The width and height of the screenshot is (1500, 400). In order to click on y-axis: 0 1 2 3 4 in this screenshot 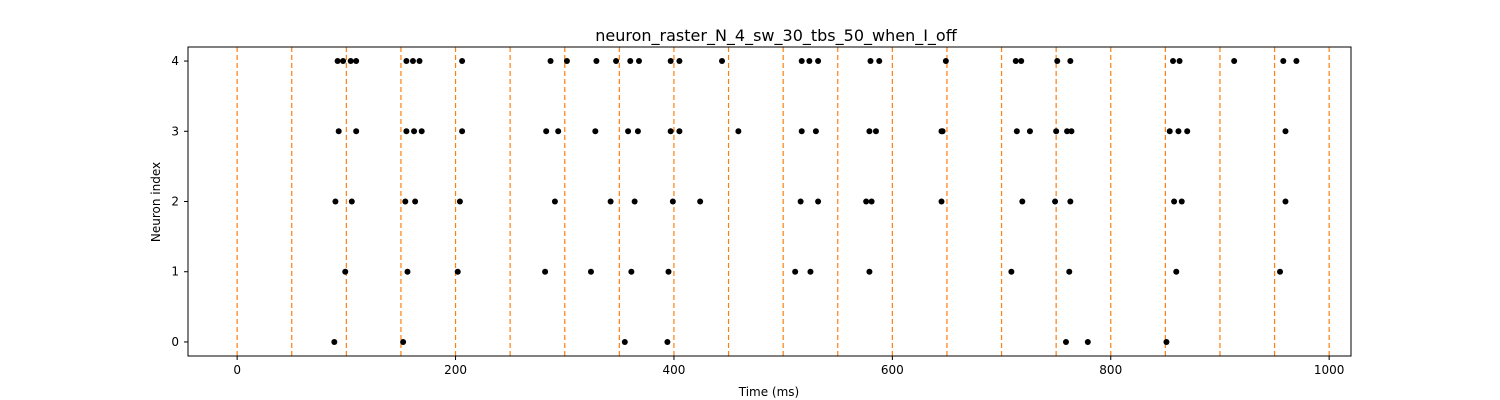, I will do `click(179, 201)`.